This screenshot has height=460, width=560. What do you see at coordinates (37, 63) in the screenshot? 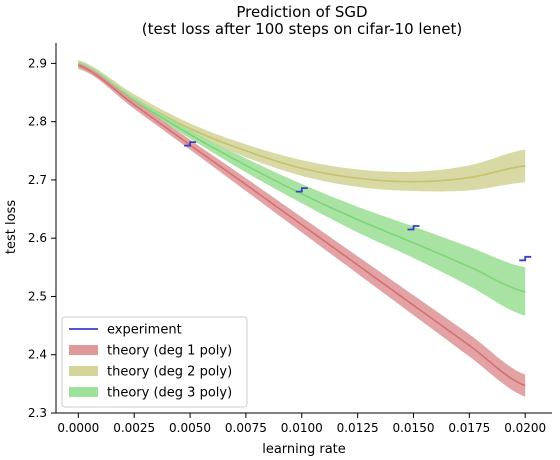
I see `y-tick-label: 2.9` at bounding box center [37, 63].